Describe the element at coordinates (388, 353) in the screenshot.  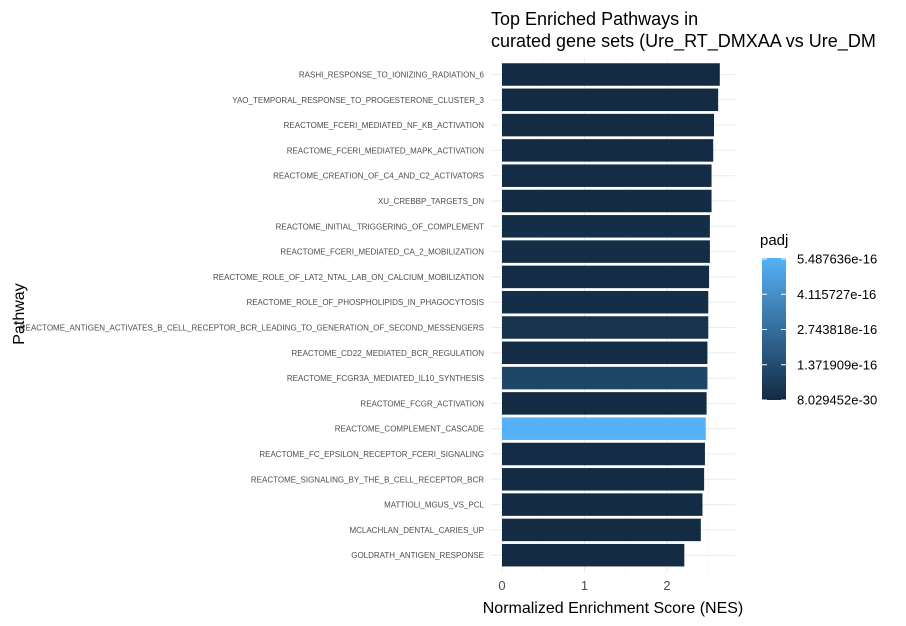
I see `category-label: REACTOME_CD22_MEDIATED_BCR_REGULATION` at that location.